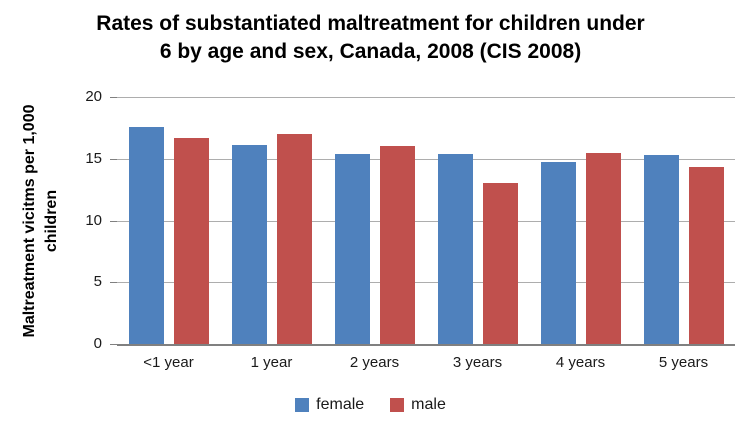 This screenshot has height=442, width=741. I want to click on legend-label-male: male, so click(428, 404).